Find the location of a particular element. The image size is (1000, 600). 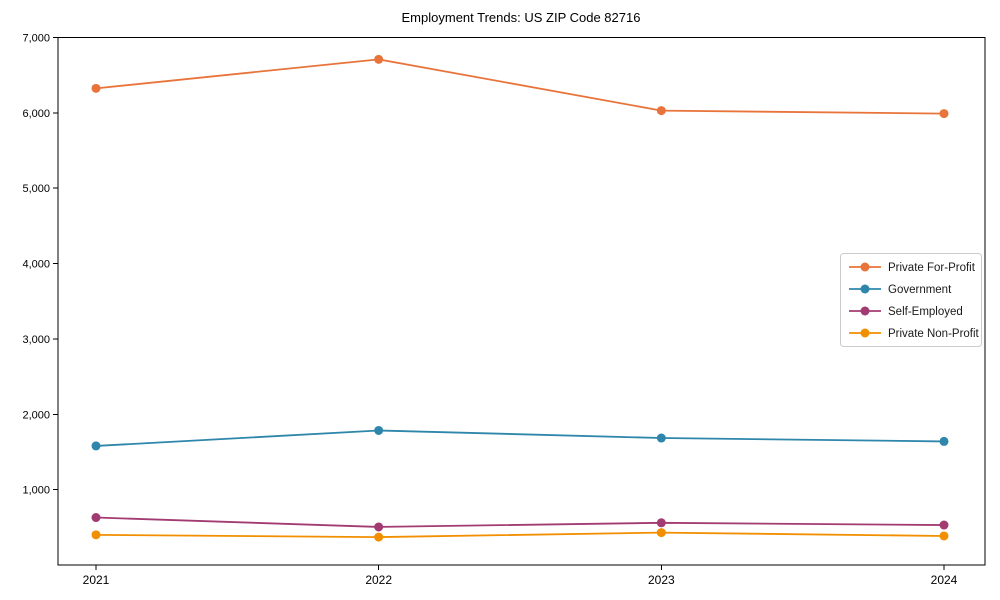

legend-item-private-non-profit: Private Non-Profit is located at coordinates (914, 334).